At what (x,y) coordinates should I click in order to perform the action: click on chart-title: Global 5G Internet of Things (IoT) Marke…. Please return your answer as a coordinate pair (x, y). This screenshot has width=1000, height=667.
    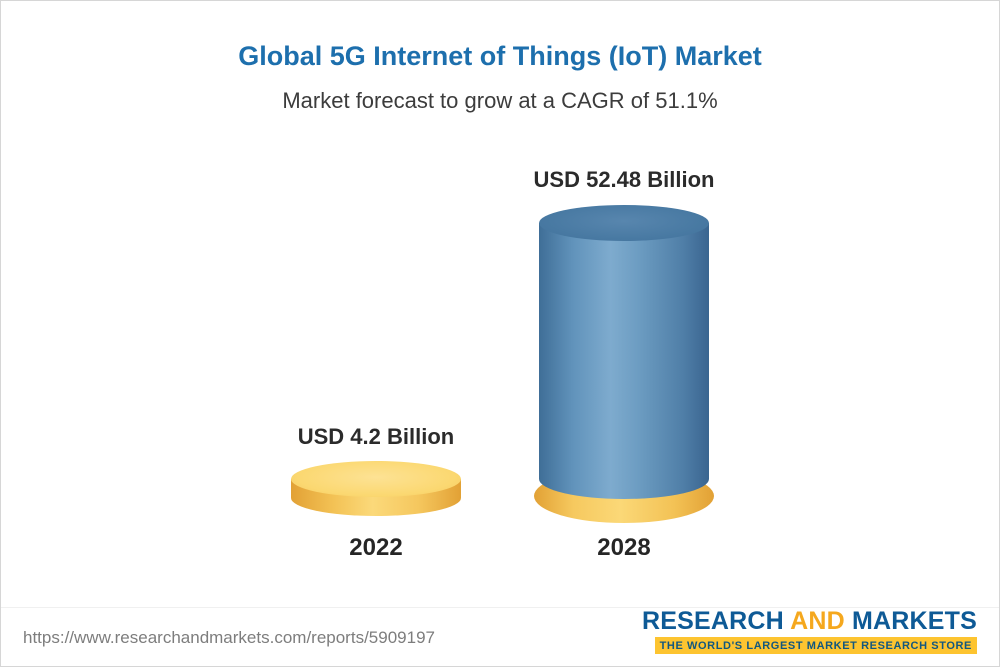
    Looking at the image, I should click on (500, 56).